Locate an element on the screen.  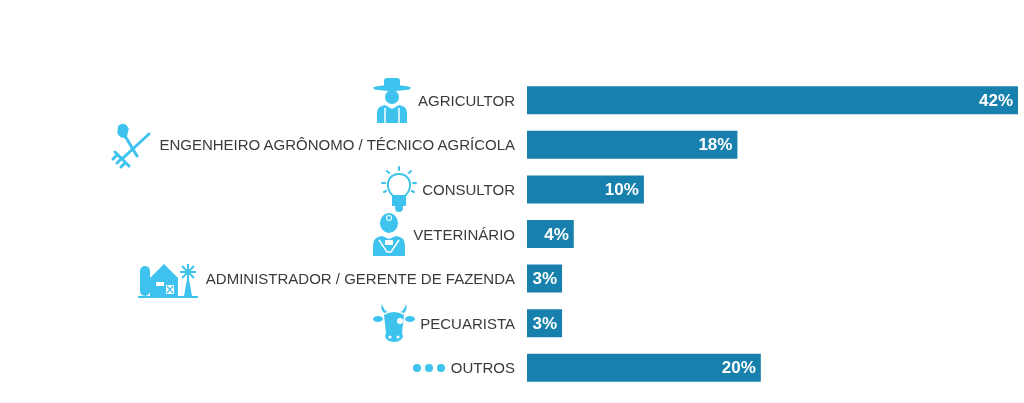
data-label: 18% is located at coordinates (715, 145).